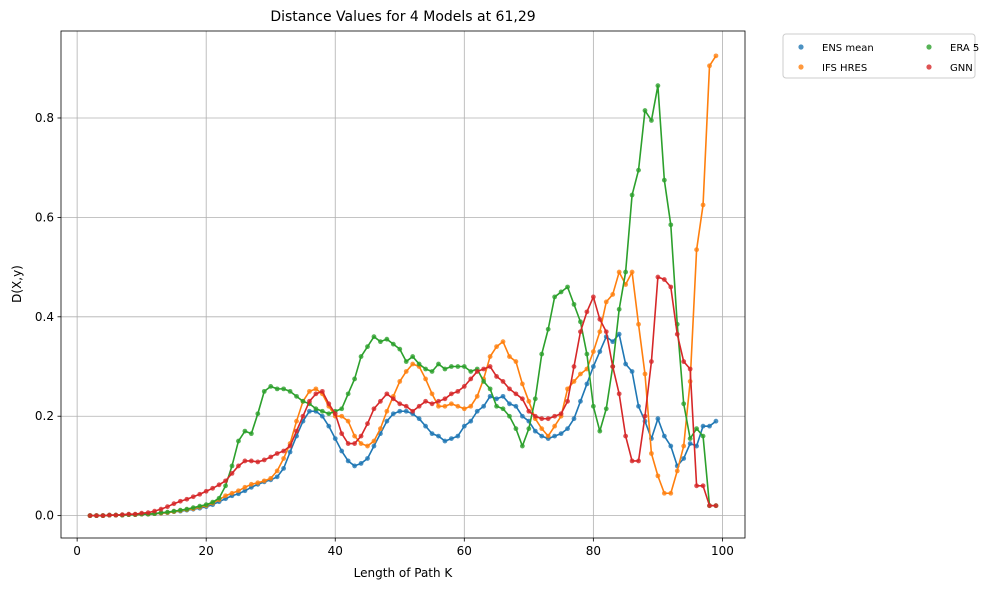 This screenshot has height=590, width=985. Describe the element at coordinates (801, 67) in the screenshot. I see `legend-marker-ifs-hres` at that location.